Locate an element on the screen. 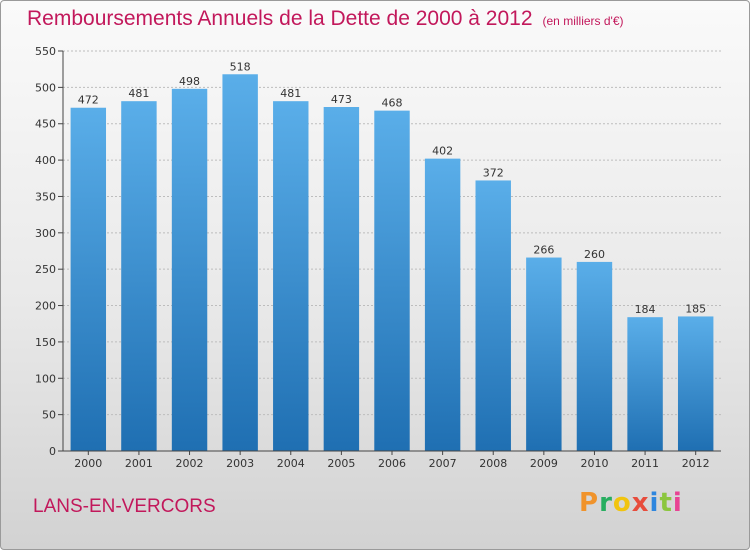 This screenshot has width=750, height=550. bar-value-label: 498 is located at coordinates (189, 81).